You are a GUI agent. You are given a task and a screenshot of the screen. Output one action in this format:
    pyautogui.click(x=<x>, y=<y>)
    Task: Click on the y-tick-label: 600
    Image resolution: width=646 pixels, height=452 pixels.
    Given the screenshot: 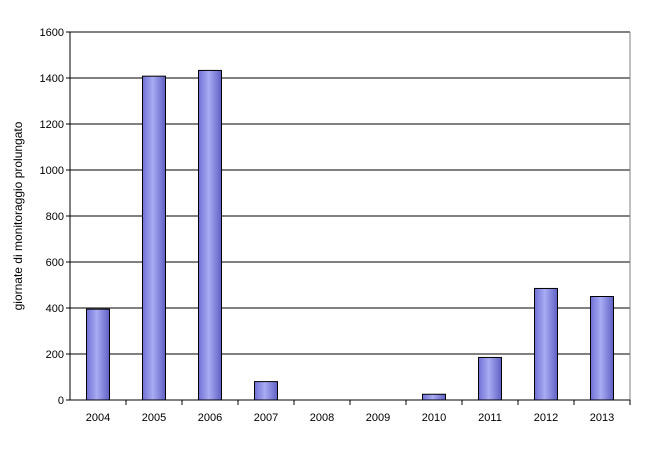 What is the action you would take?
    pyautogui.click(x=55, y=263)
    